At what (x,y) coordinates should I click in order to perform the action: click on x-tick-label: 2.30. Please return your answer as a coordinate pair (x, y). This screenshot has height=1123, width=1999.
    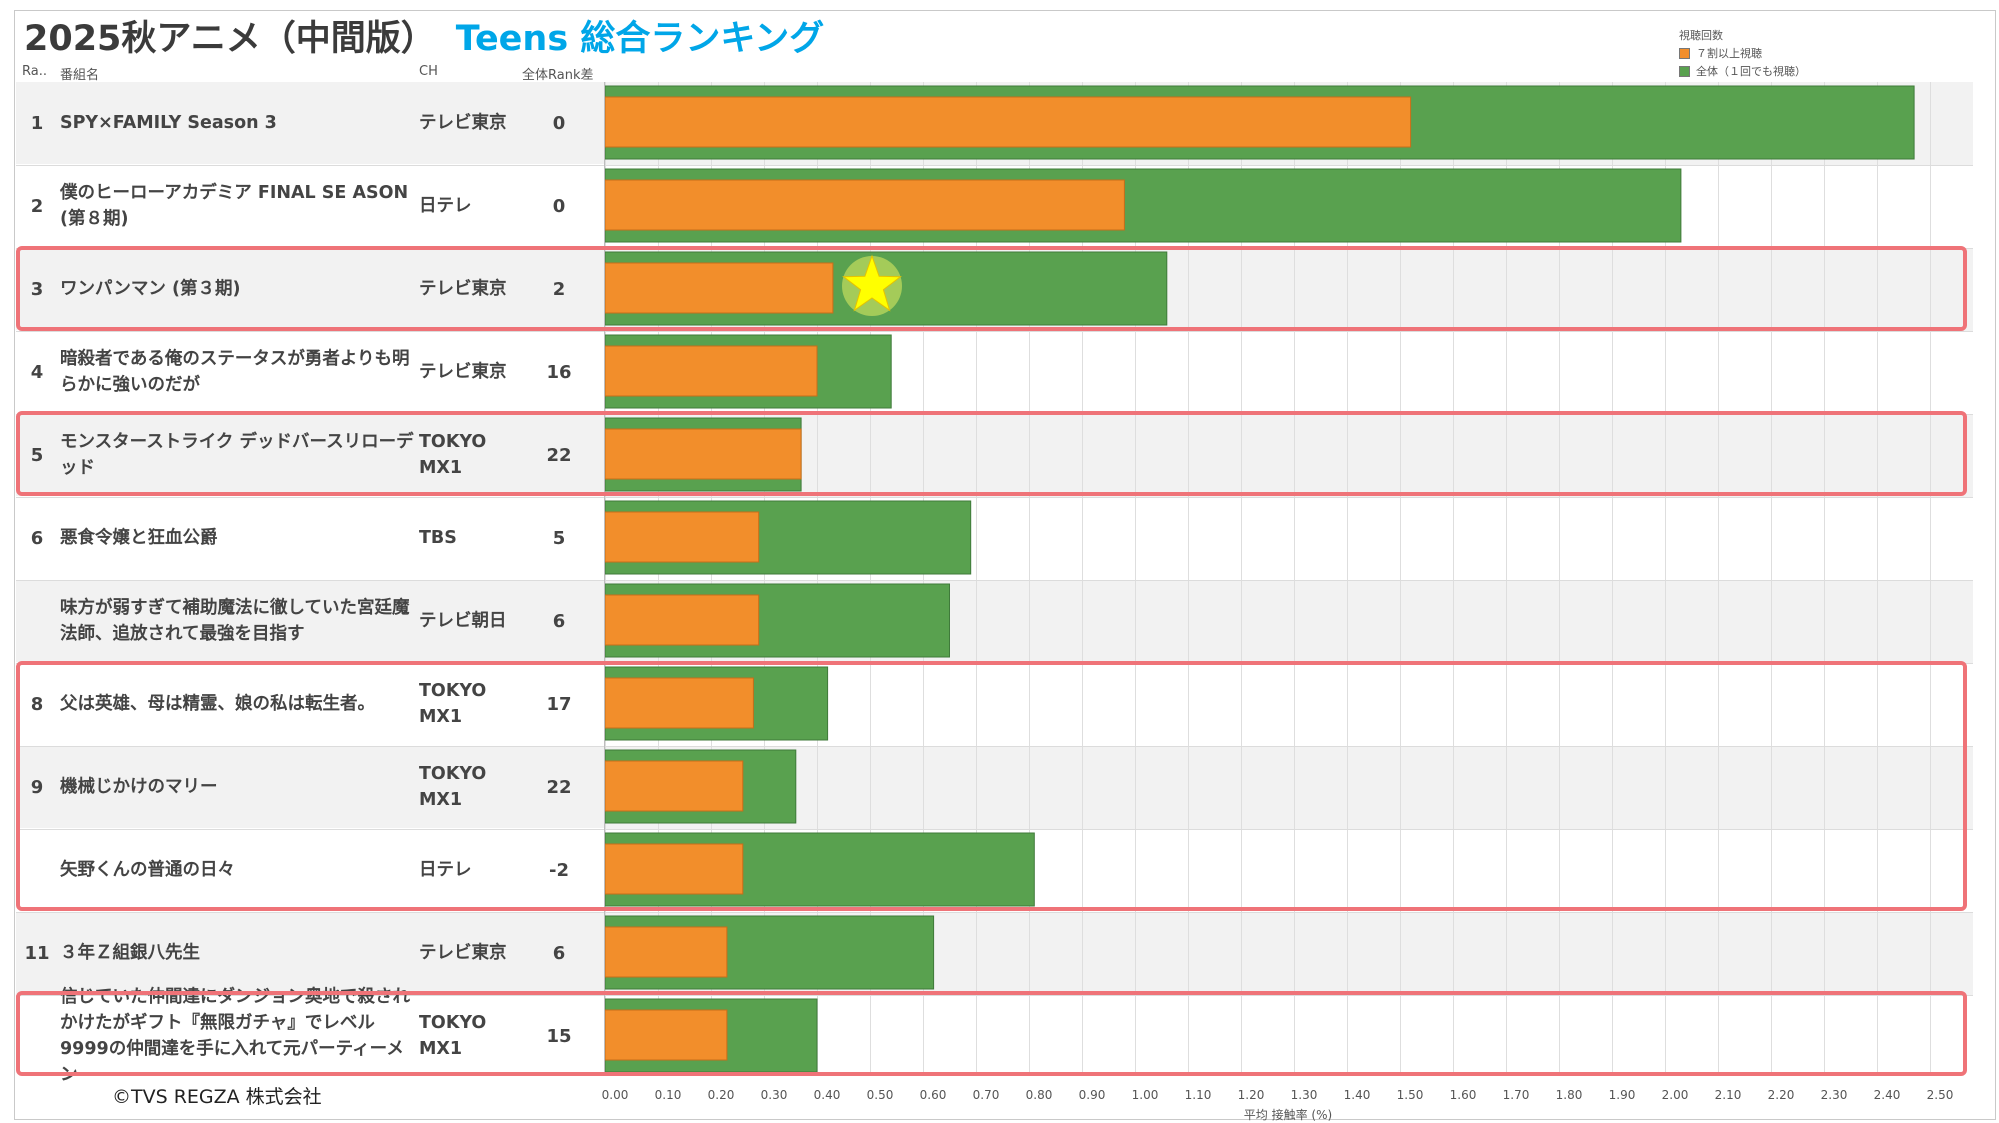
    Looking at the image, I should click on (1834, 1095).